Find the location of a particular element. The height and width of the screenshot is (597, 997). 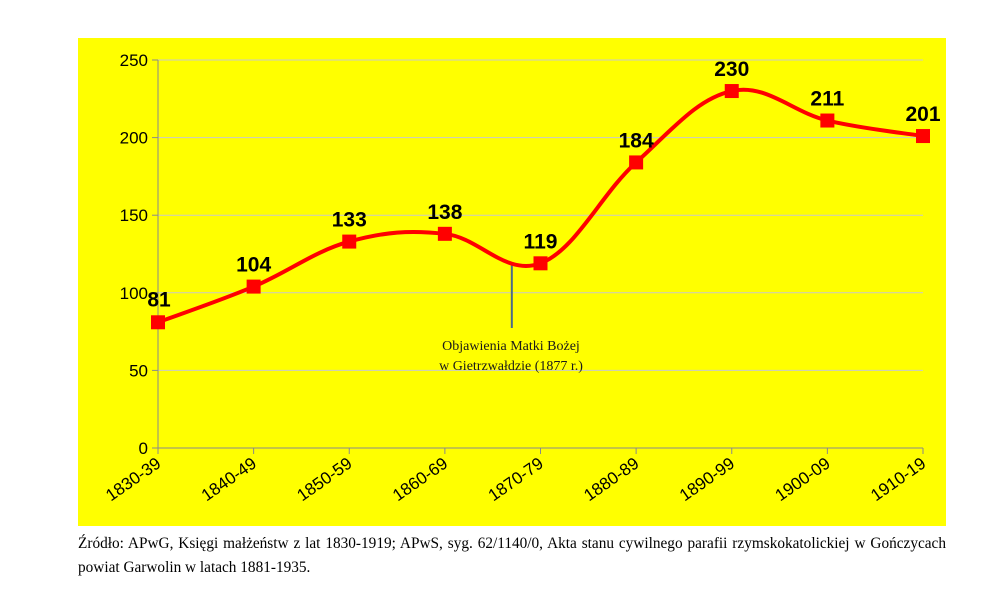

y-tick-label: 100 is located at coordinates (134, 293).